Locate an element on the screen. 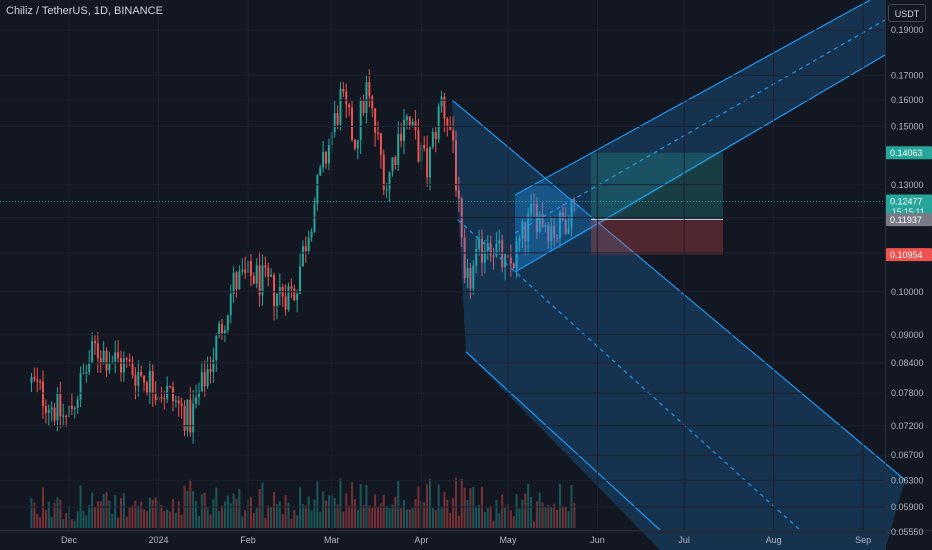  price-label-text: 0.11937 is located at coordinates (906, 220).